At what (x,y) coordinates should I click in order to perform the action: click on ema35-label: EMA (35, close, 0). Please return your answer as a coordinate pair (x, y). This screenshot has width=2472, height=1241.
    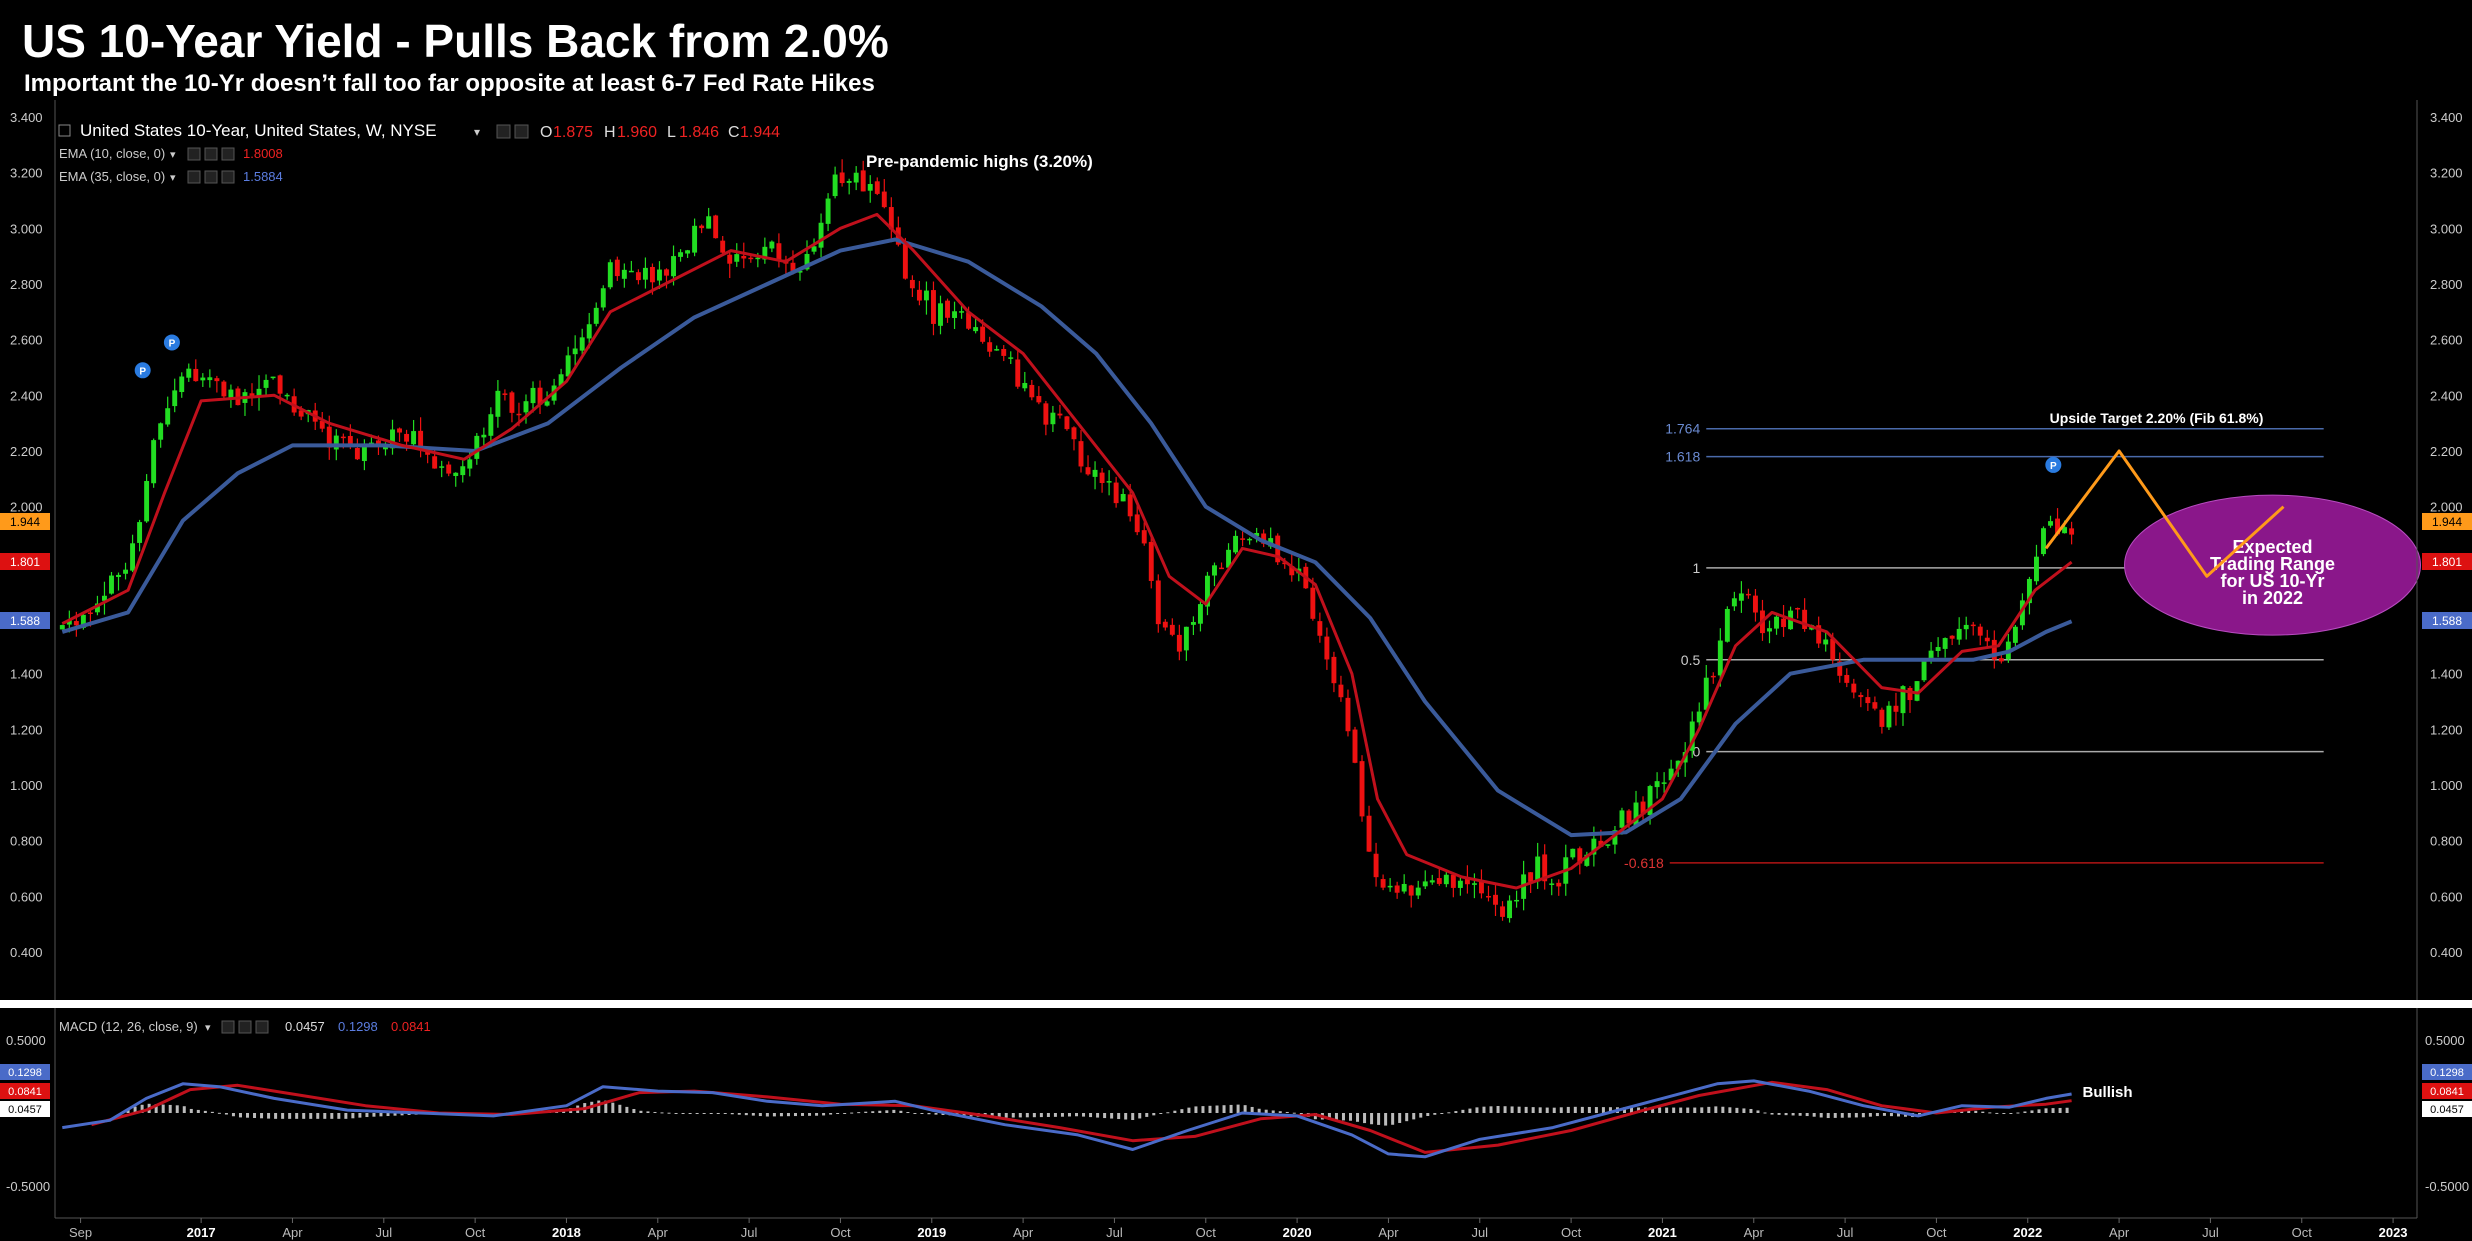
    Looking at the image, I should click on (112, 176).